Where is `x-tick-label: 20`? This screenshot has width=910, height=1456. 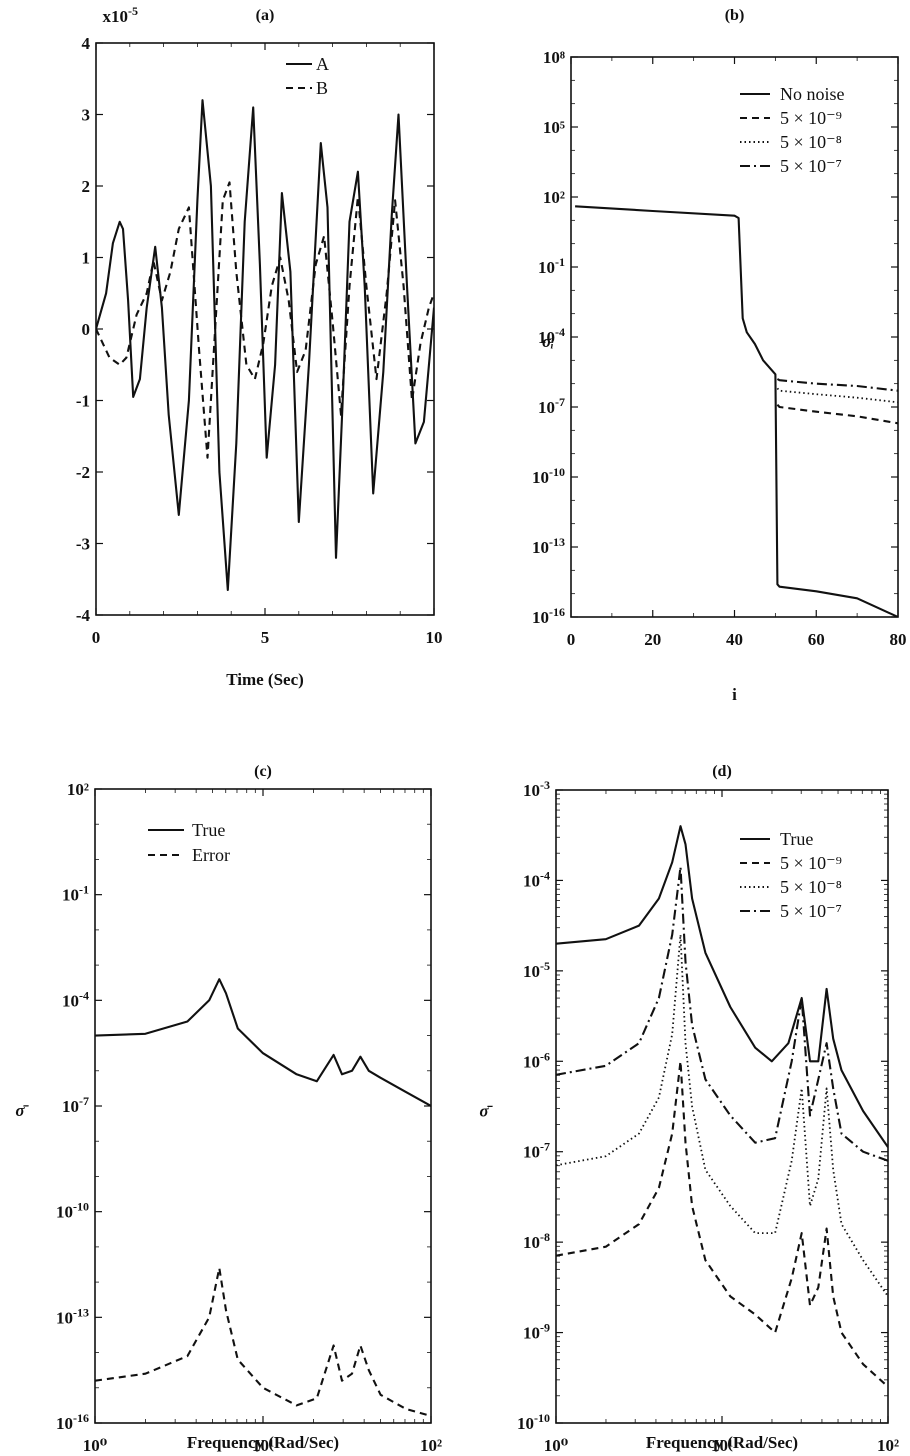 x-tick-label: 20 is located at coordinates (652, 639).